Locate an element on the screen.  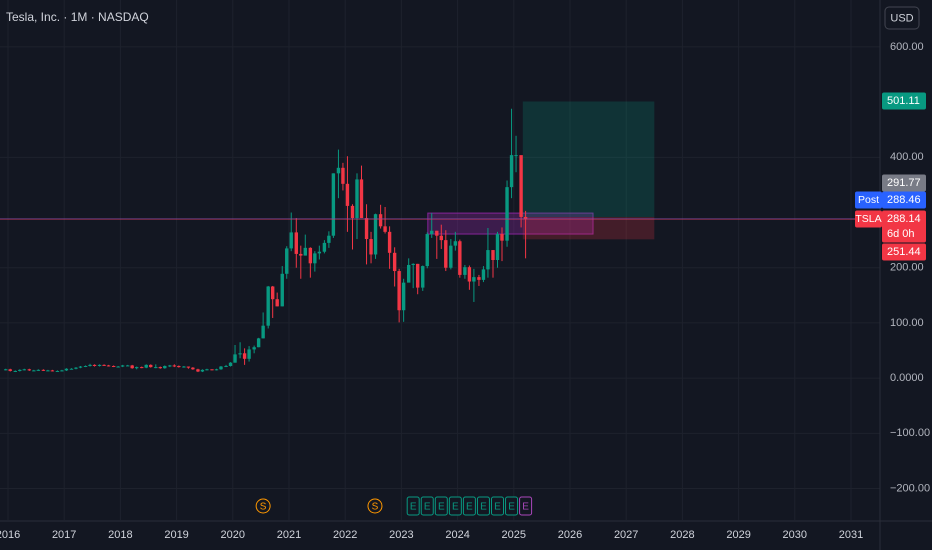
y-tick-label: 0.0000 is located at coordinates (907, 378).